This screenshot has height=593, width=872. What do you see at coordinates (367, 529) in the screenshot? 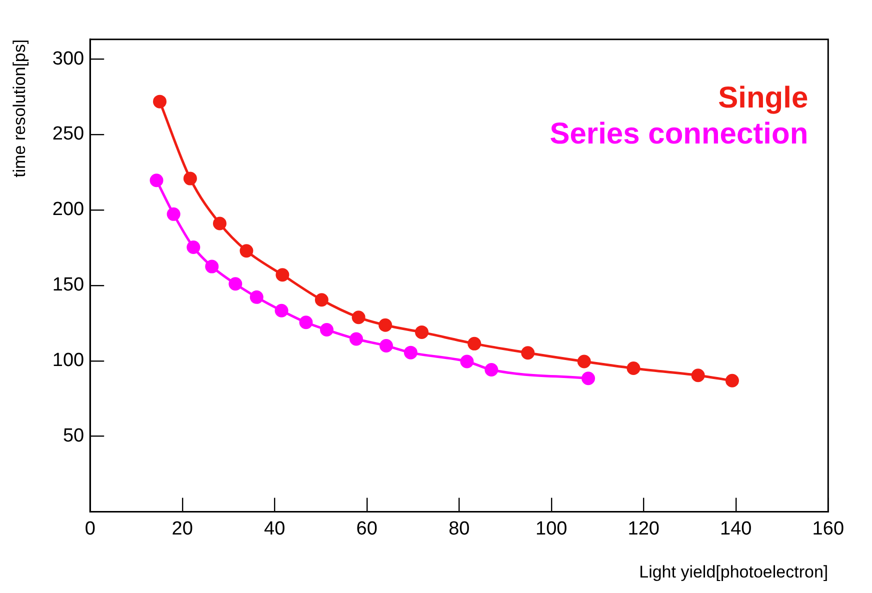
I see `x-tick-label: 60` at bounding box center [367, 529].